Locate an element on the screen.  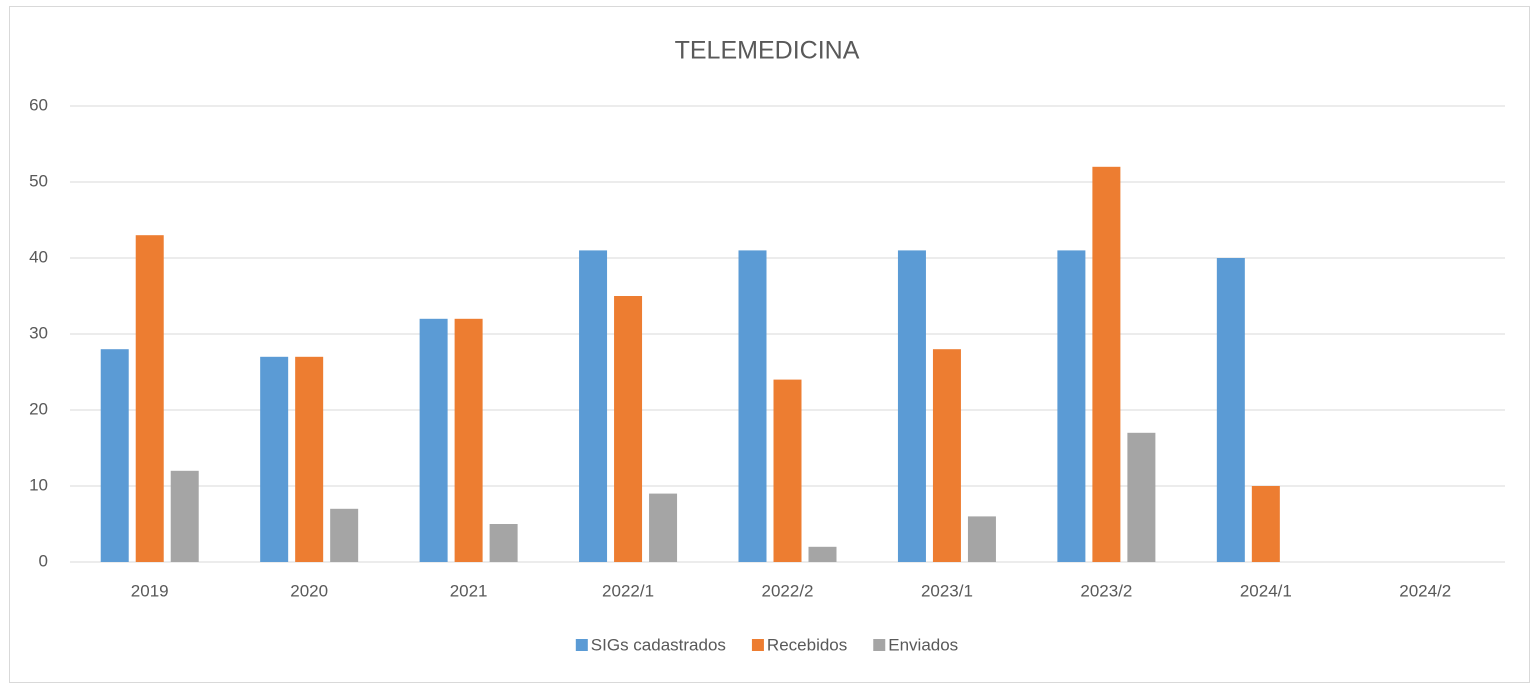
x-tick-label: 2022/2 is located at coordinates (788, 590).